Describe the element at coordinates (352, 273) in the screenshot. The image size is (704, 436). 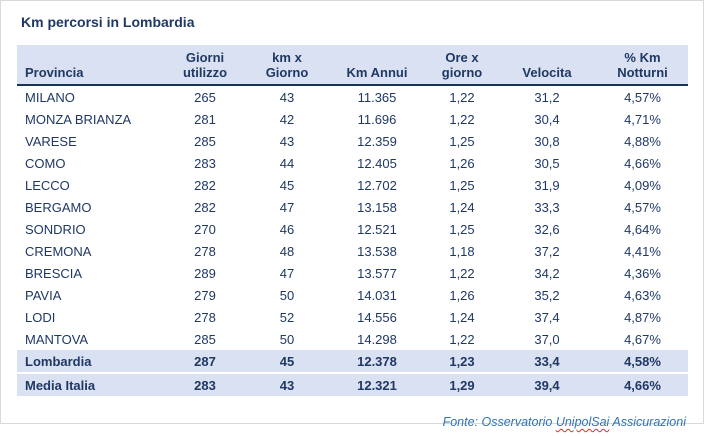
I see `table-row-brescia: BRESCIA 289 47 13.577 1,22 34,2 4,36%` at that location.